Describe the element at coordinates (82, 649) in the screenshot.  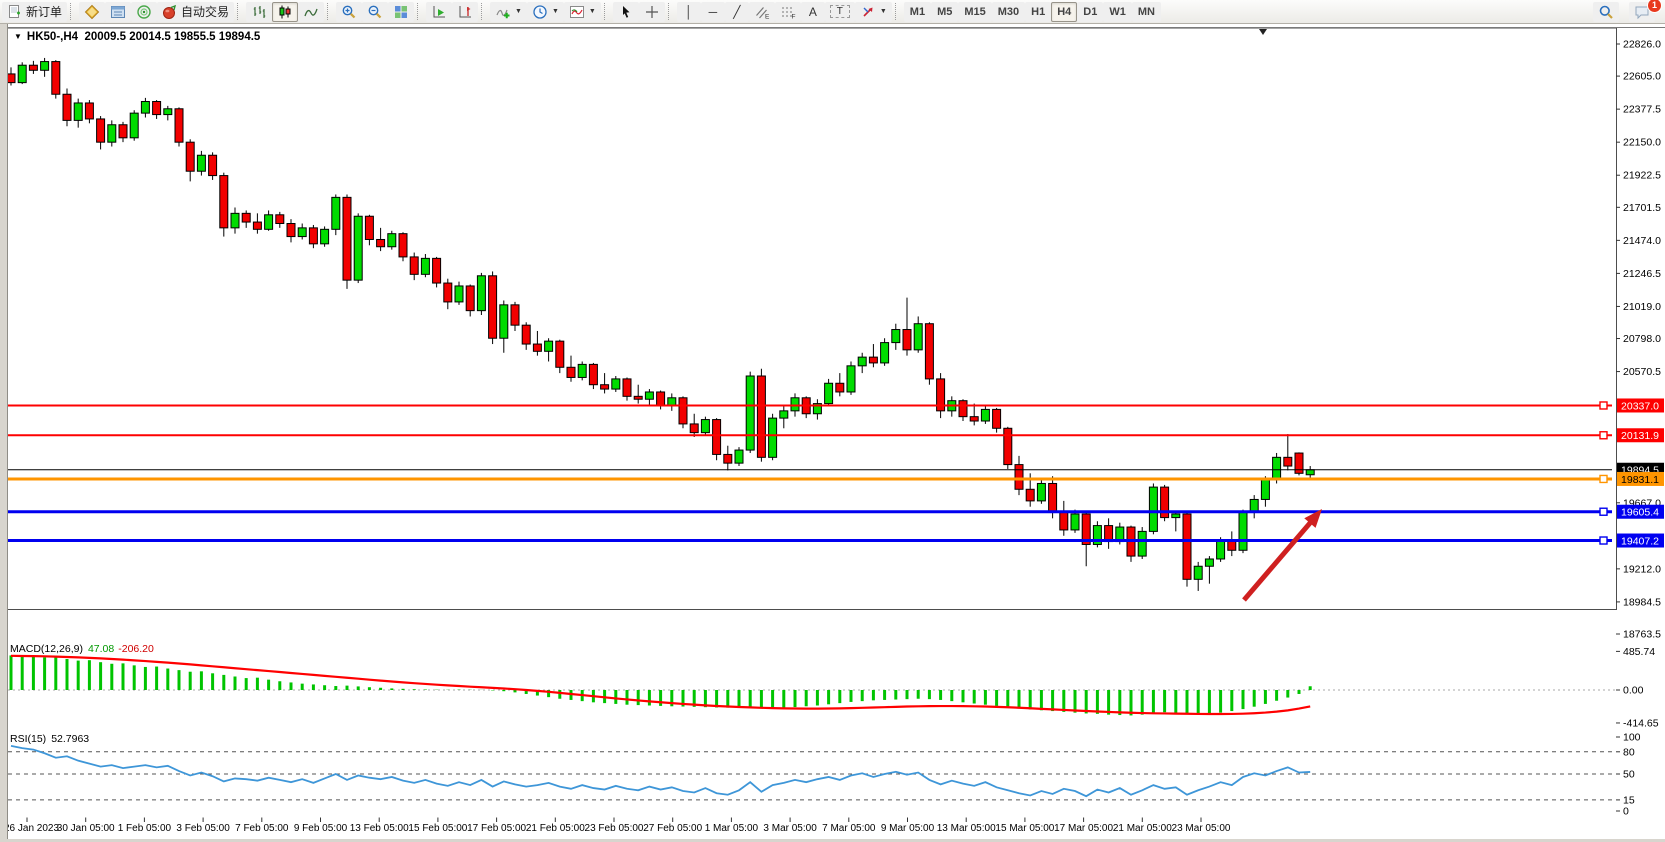
I see `macd-indicator-label: MACD(12,26,9) 47.08 -206.20` at that location.